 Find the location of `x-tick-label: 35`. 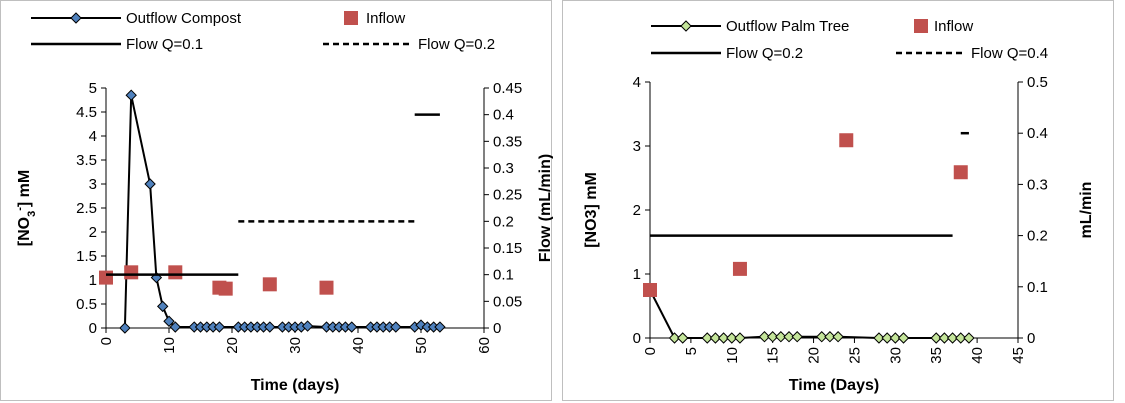

x-tick-label: 35 is located at coordinates (936, 355).